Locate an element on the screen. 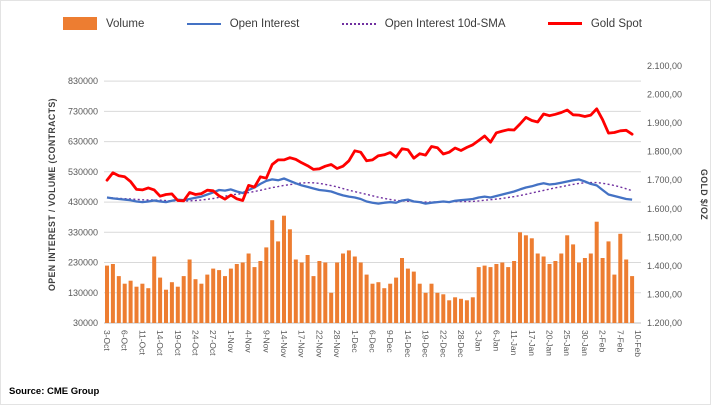 The height and width of the screenshot is (405, 711). svg-text:OPEN INTEREST / VOLUME (CONTRA: OPEN INTEREST / VOLUME (CONTRACTS) is located at coordinates (52, 194).